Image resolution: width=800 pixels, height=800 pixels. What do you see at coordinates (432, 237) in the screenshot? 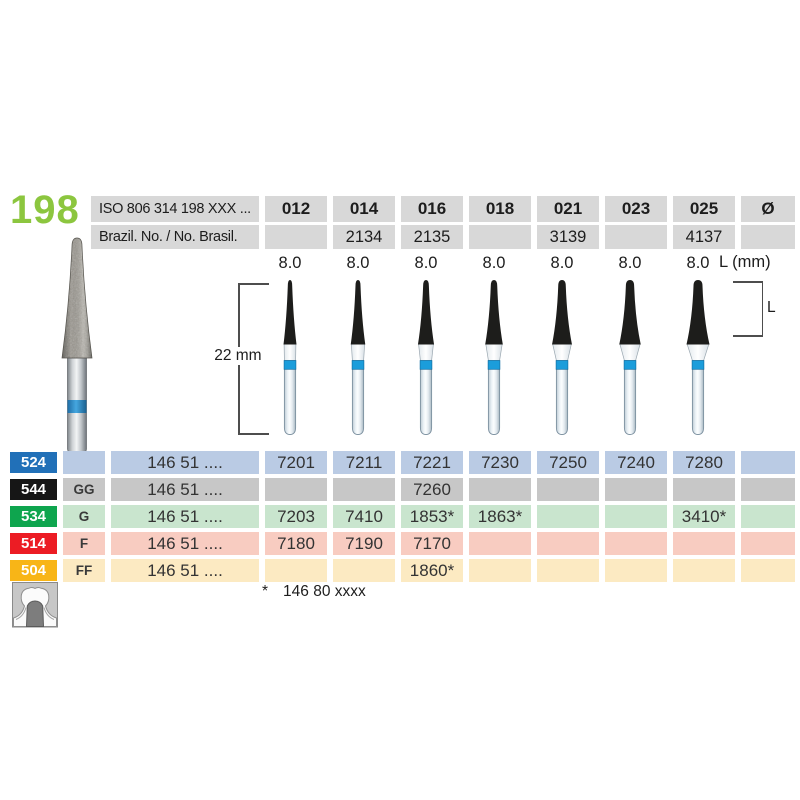
I see `brazil-number-cell: 2135` at bounding box center [432, 237].